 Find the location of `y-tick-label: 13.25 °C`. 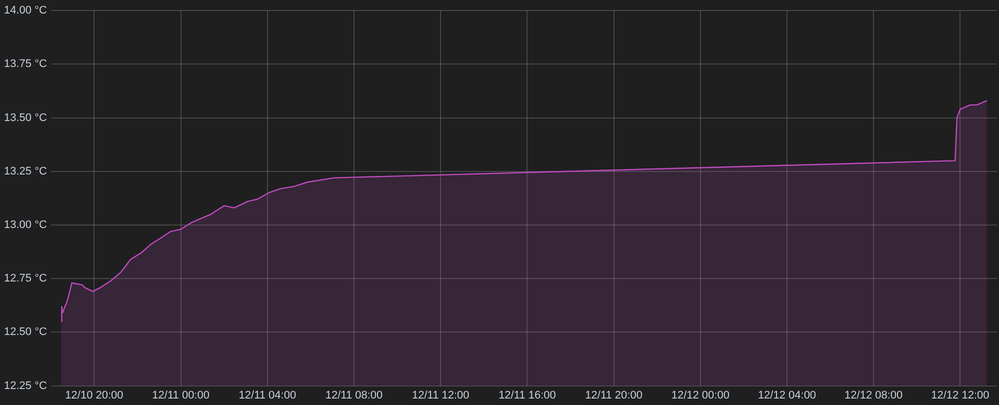

y-tick-label: 13.25 °C is located at coordinates (25, 171).